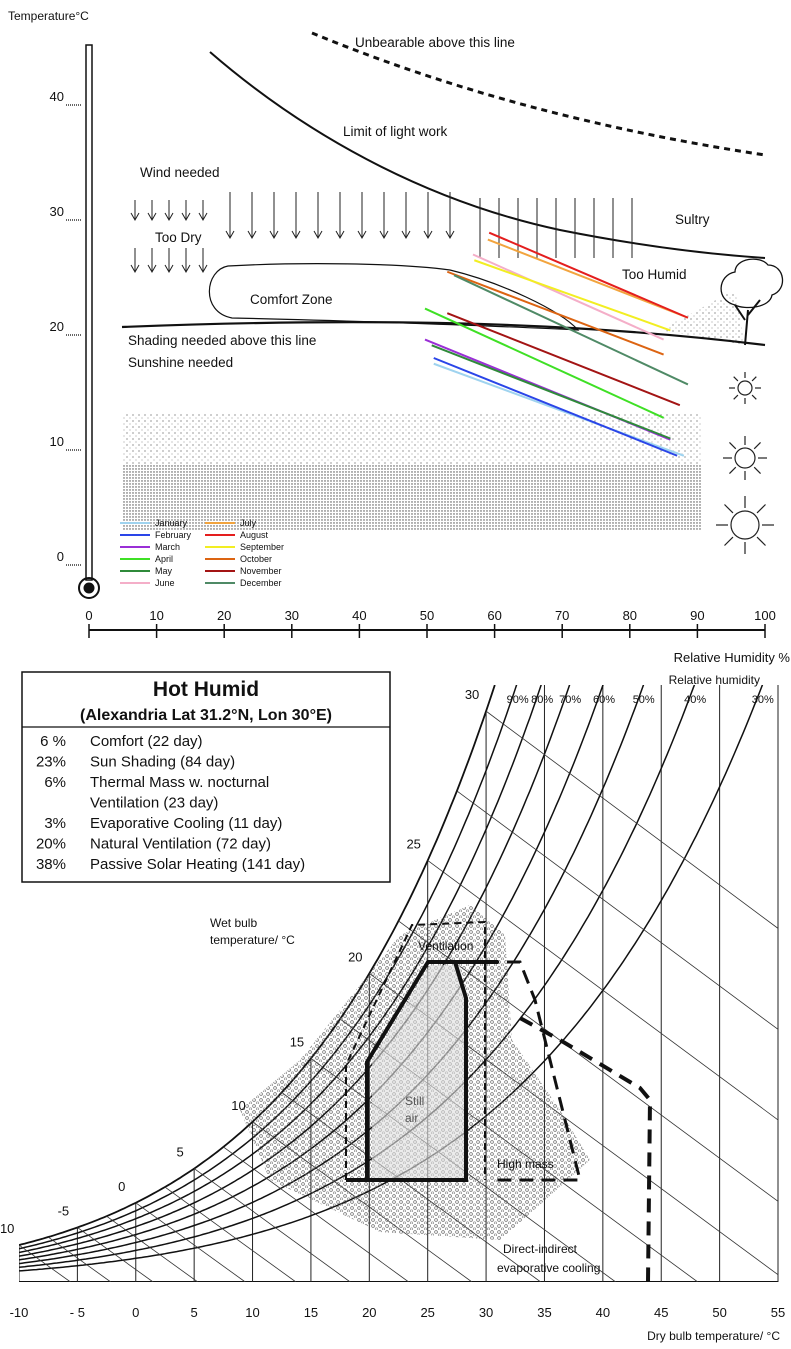 This screenshot has width=791, height=1349. I want to click on x-tick-label: 90, so click(697, 615).